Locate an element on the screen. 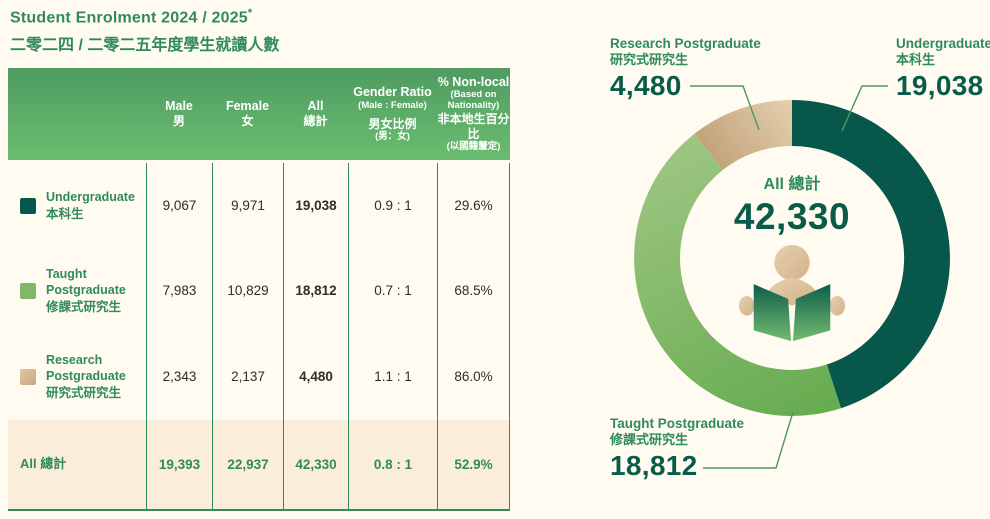  row-label: Undergraduate 本科生 is located at coordinates (90, 205).